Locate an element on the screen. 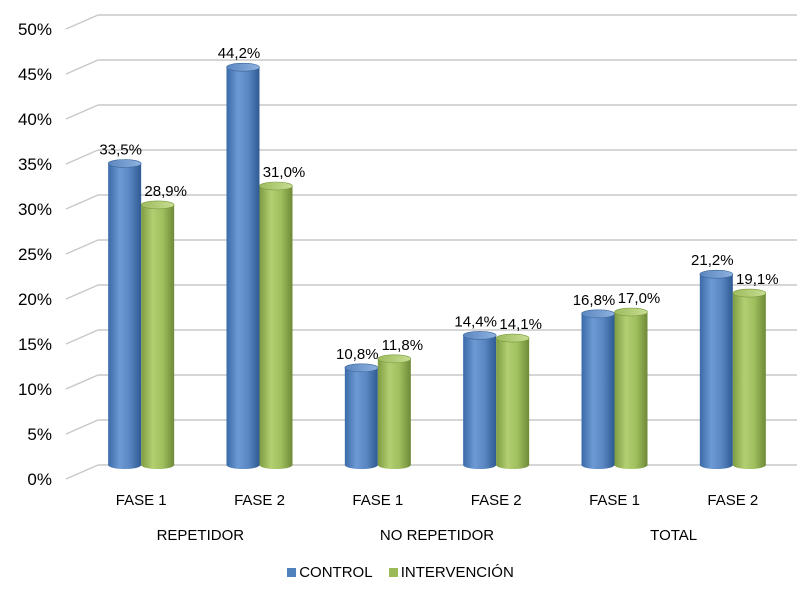  data-label: 16,8% is located at coordinates (594, 300).